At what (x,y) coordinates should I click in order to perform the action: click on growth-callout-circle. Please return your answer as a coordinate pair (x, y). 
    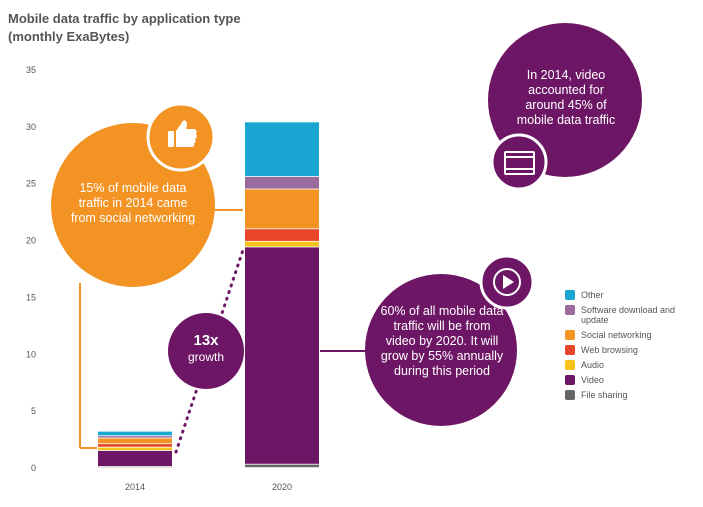
    Looking at the image, I should click on (206, 351).